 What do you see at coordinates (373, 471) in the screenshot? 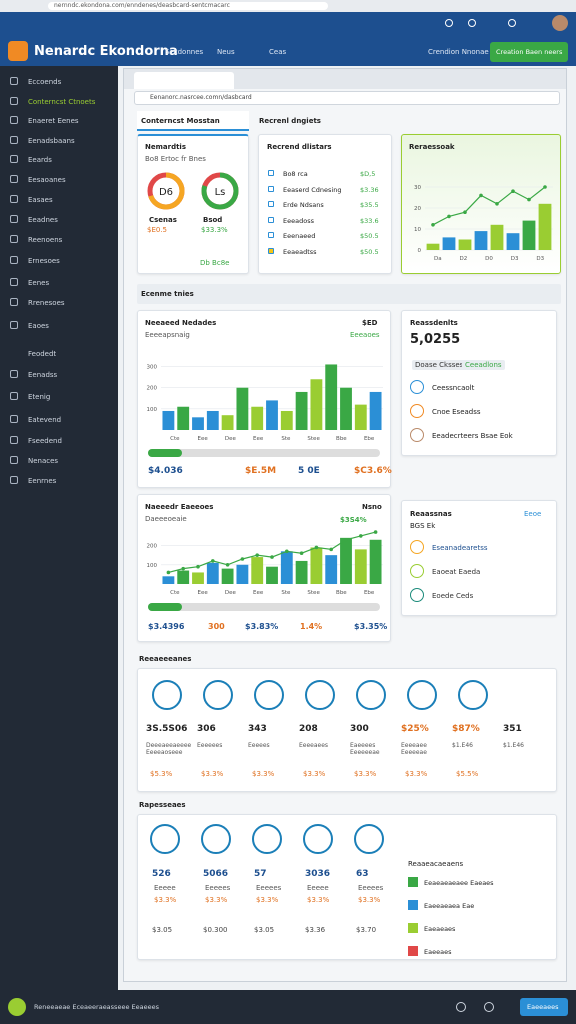
I see `stat: $C3.6%` at bounding box center [373, 471].